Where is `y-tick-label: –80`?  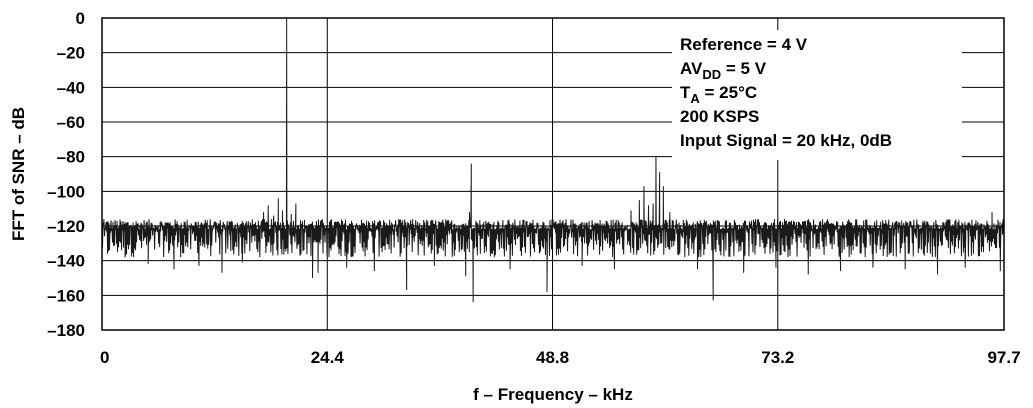
y-tick-label: –80 is located at coordinates (71, 157).